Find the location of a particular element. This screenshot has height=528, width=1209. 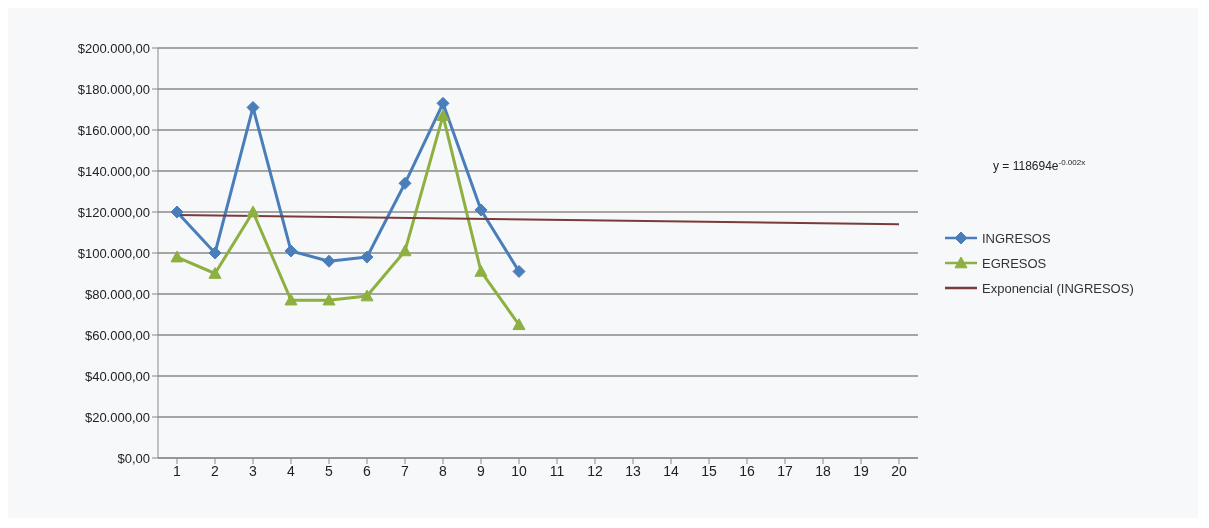

y-tick-label: $140.000,00 is located at coordinates (113, 171).